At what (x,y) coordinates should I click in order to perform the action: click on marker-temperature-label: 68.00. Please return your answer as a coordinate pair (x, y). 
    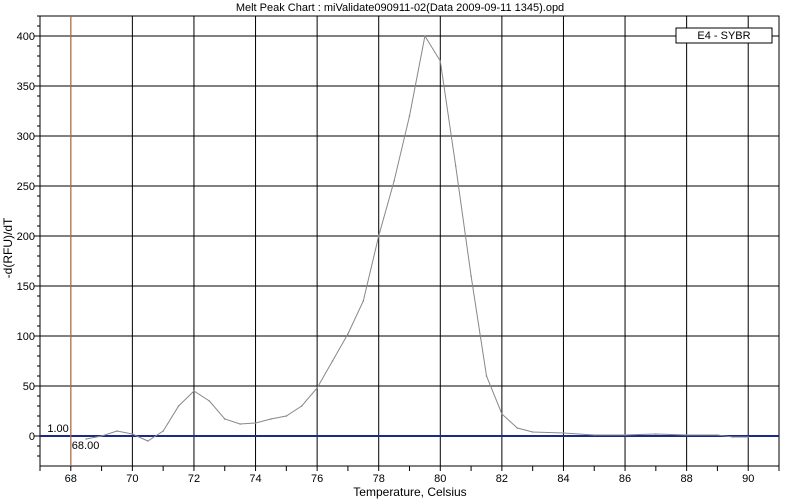
    Looking at the image, I should click on (86, 446).